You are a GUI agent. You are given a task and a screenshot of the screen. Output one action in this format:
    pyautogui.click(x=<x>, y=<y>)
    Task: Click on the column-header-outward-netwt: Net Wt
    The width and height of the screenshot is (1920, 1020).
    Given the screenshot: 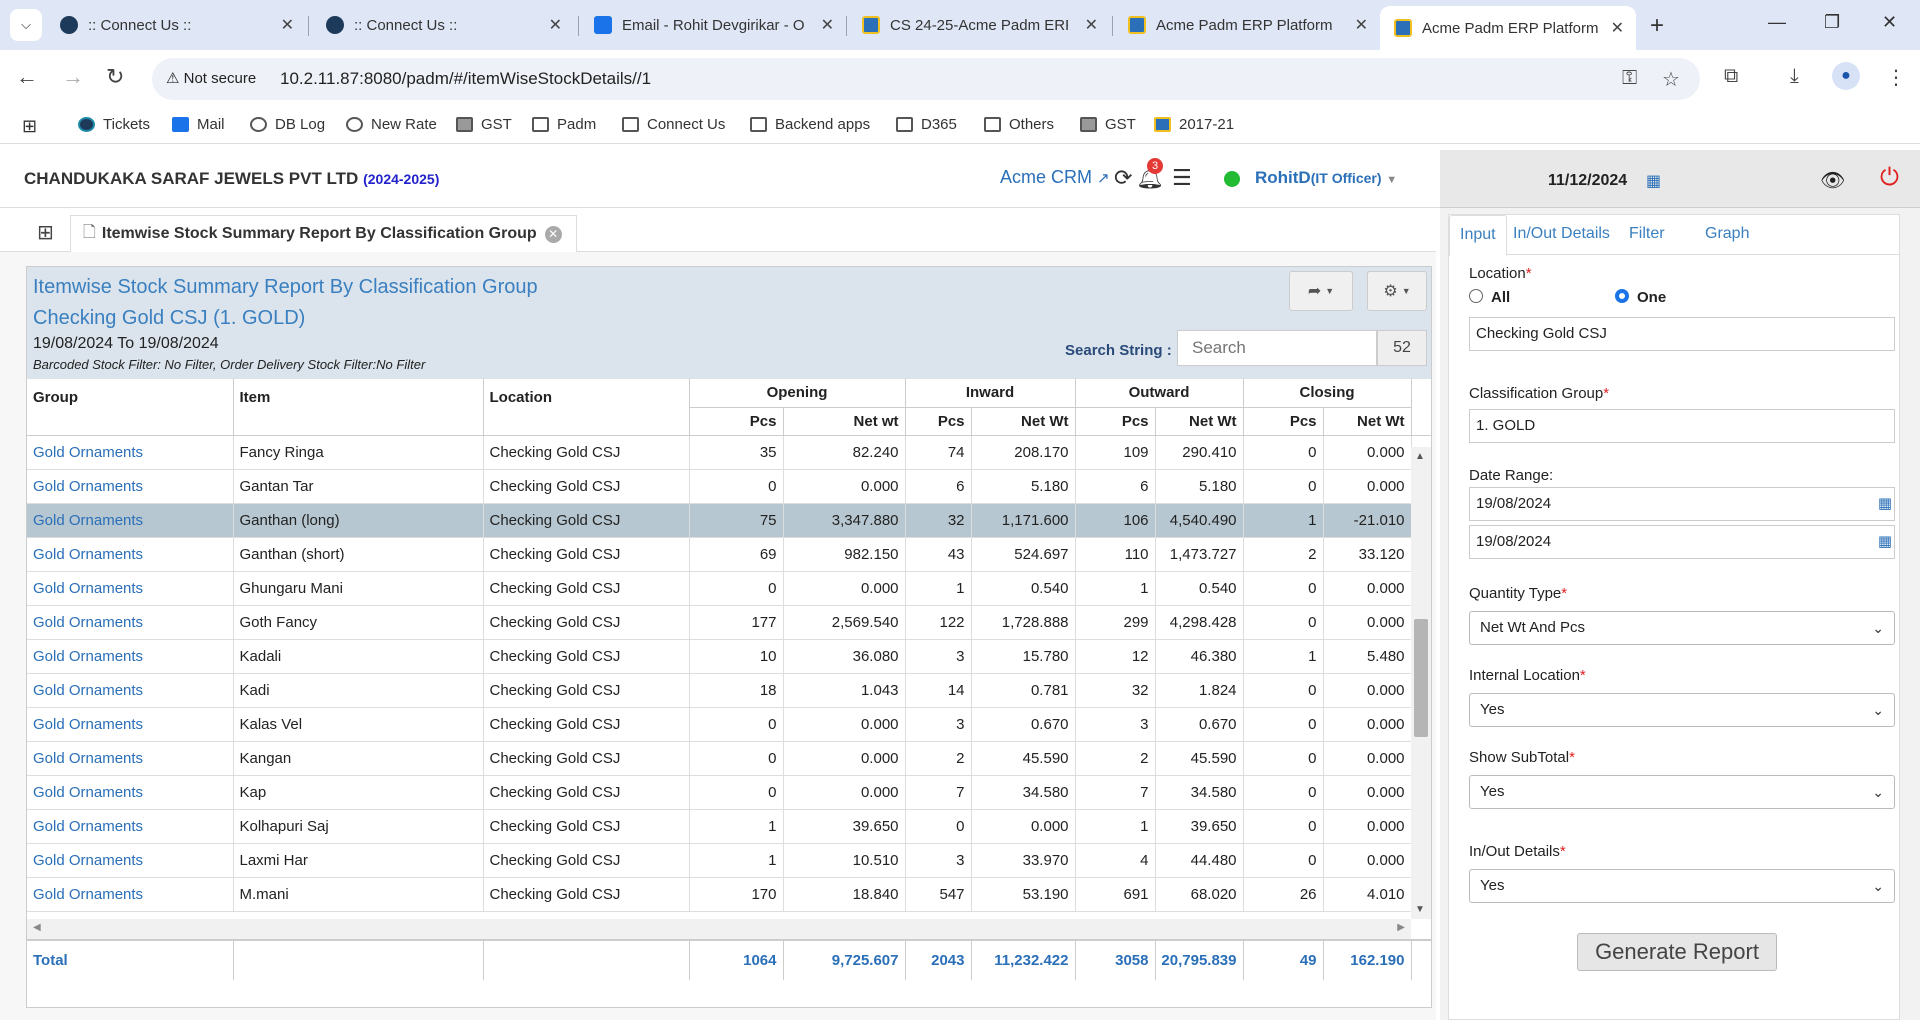 What is the action you would take?
    pyautogui.click(x=1199, y=421)
    